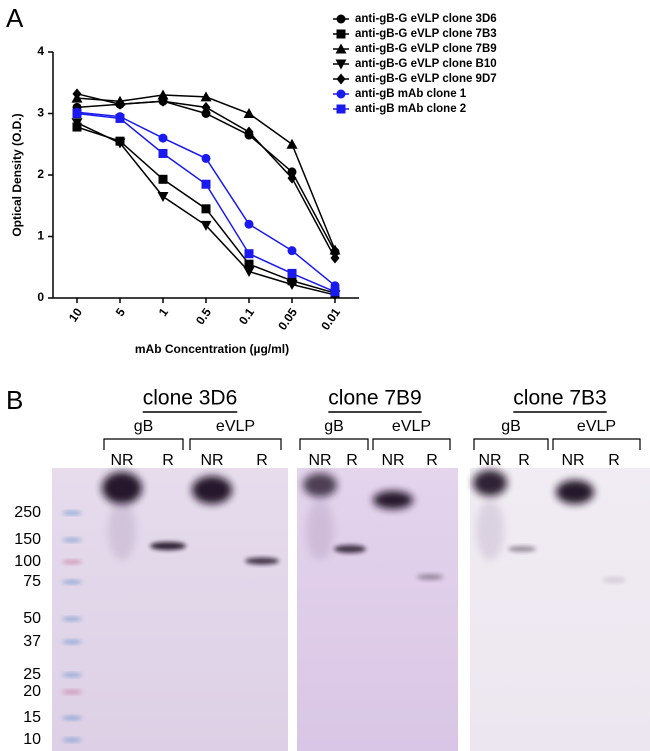 Image resolution: width=650 pixels, height=751 pixels. What do you see at coordinates (40, 174) in the screenshot?
I see `y-tick-label: 2` at bounding box center [40, 174].